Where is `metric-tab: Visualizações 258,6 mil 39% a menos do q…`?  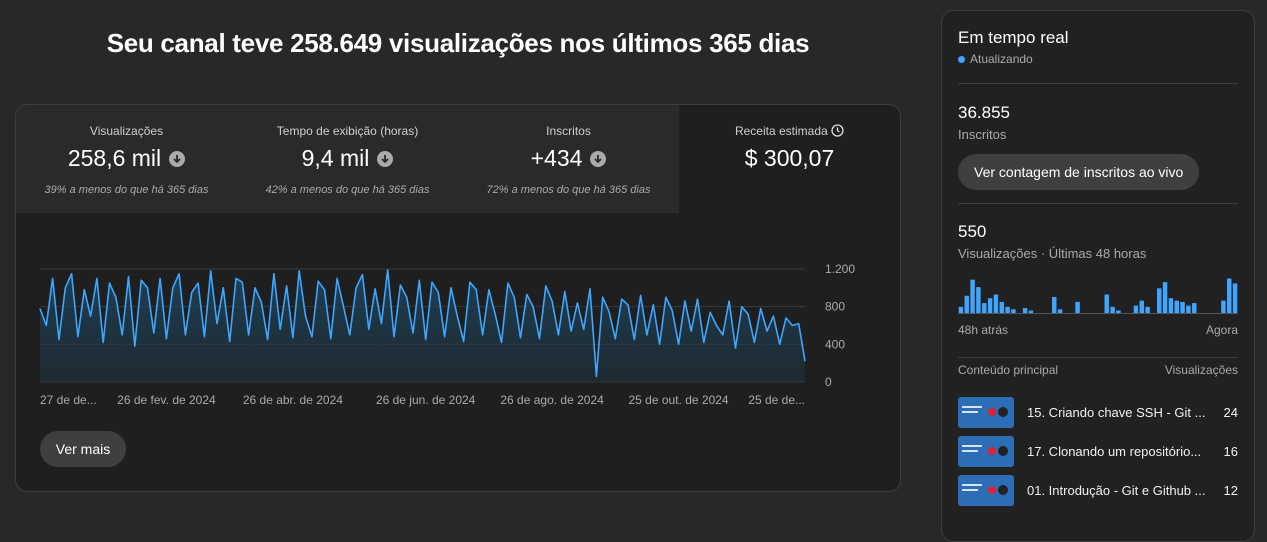 metric-tab: Visualizações 258,6 mil 39% a menos do q… is located at coordinates (127, 159).